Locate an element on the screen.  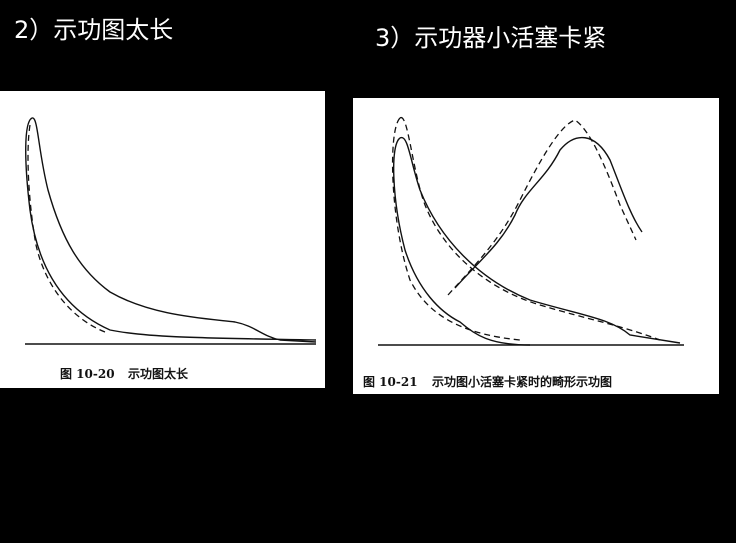
expansion-curve is located at coordinates (540, 240).